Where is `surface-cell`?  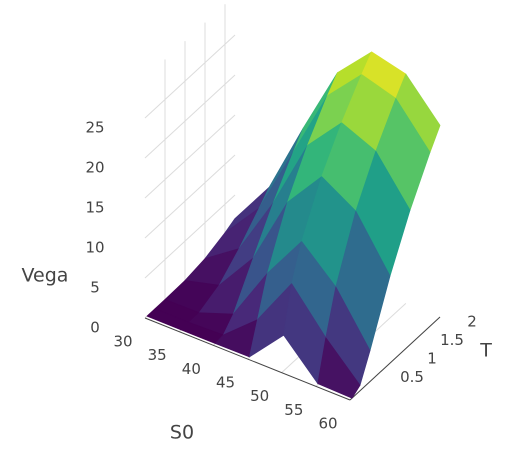
surface-cell is located at coordinates (339, 368).